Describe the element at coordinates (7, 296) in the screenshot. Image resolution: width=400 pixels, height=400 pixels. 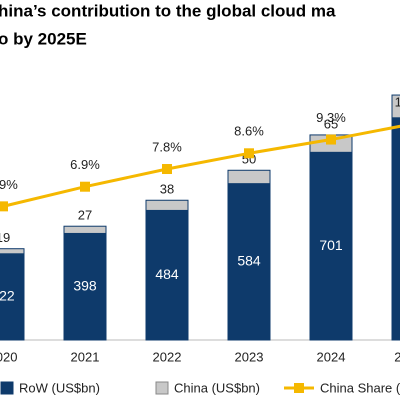
I see `bar-label: 322` at that location.